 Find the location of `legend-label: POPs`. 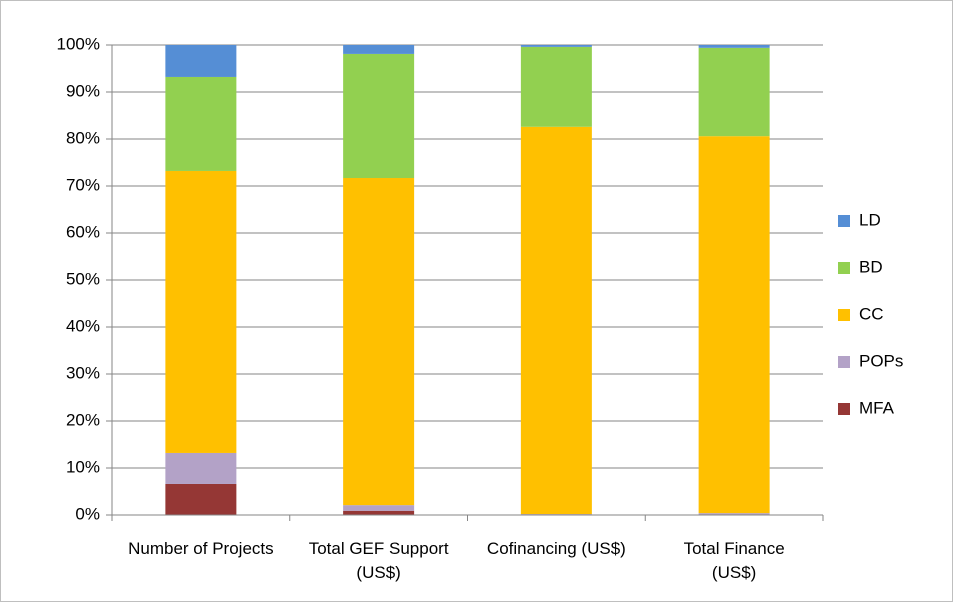

legend-label: POPs is located at coordinates (881, 360).